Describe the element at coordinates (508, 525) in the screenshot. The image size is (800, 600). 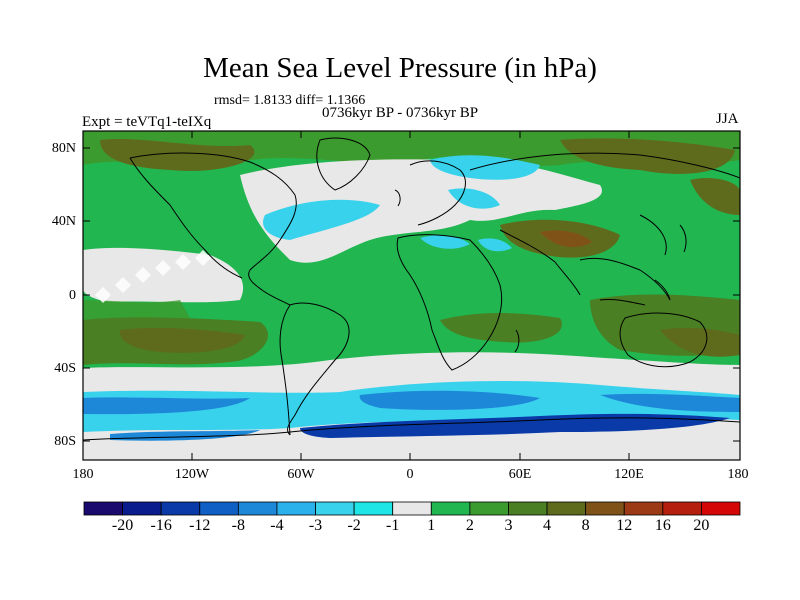
I see `colorbar-label: 3` at that location.